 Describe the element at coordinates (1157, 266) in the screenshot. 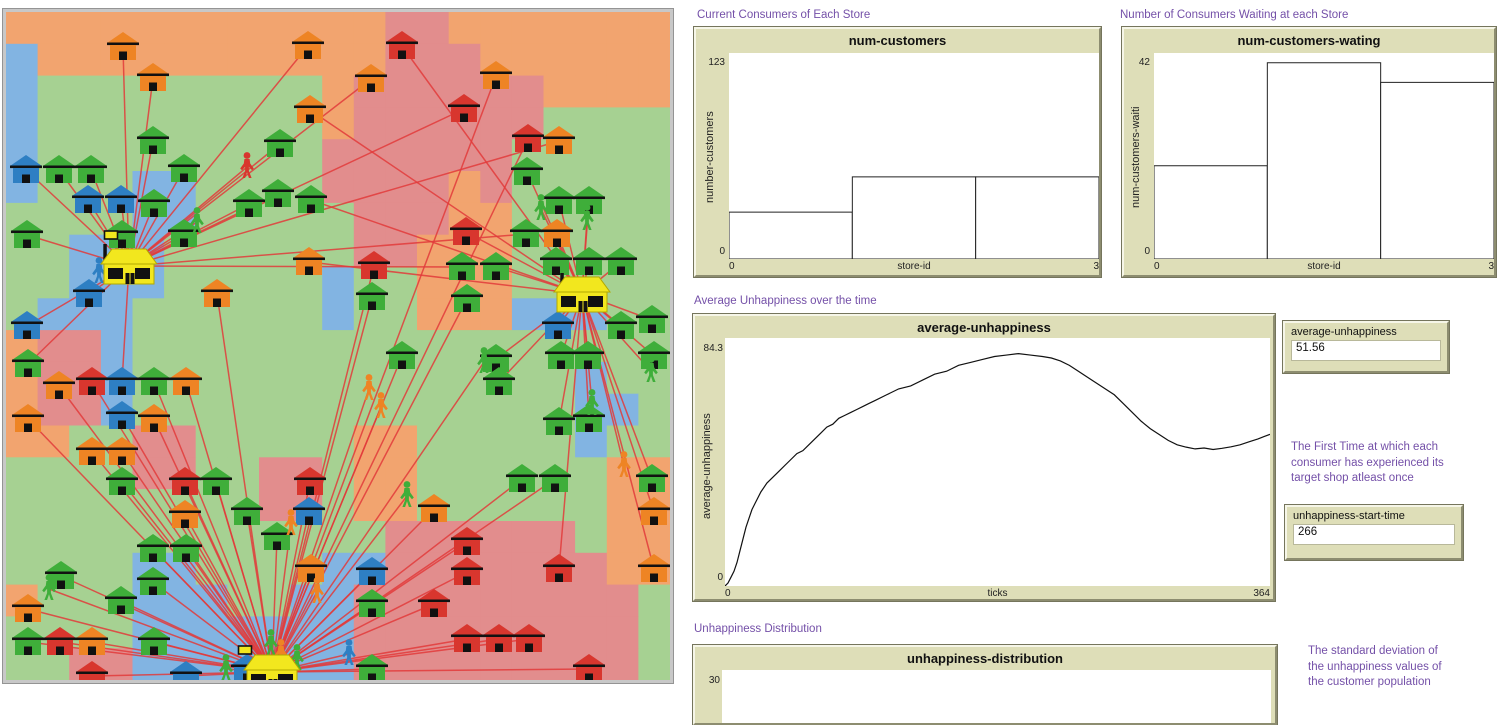

I see `x-min-tick: 0` at that location.